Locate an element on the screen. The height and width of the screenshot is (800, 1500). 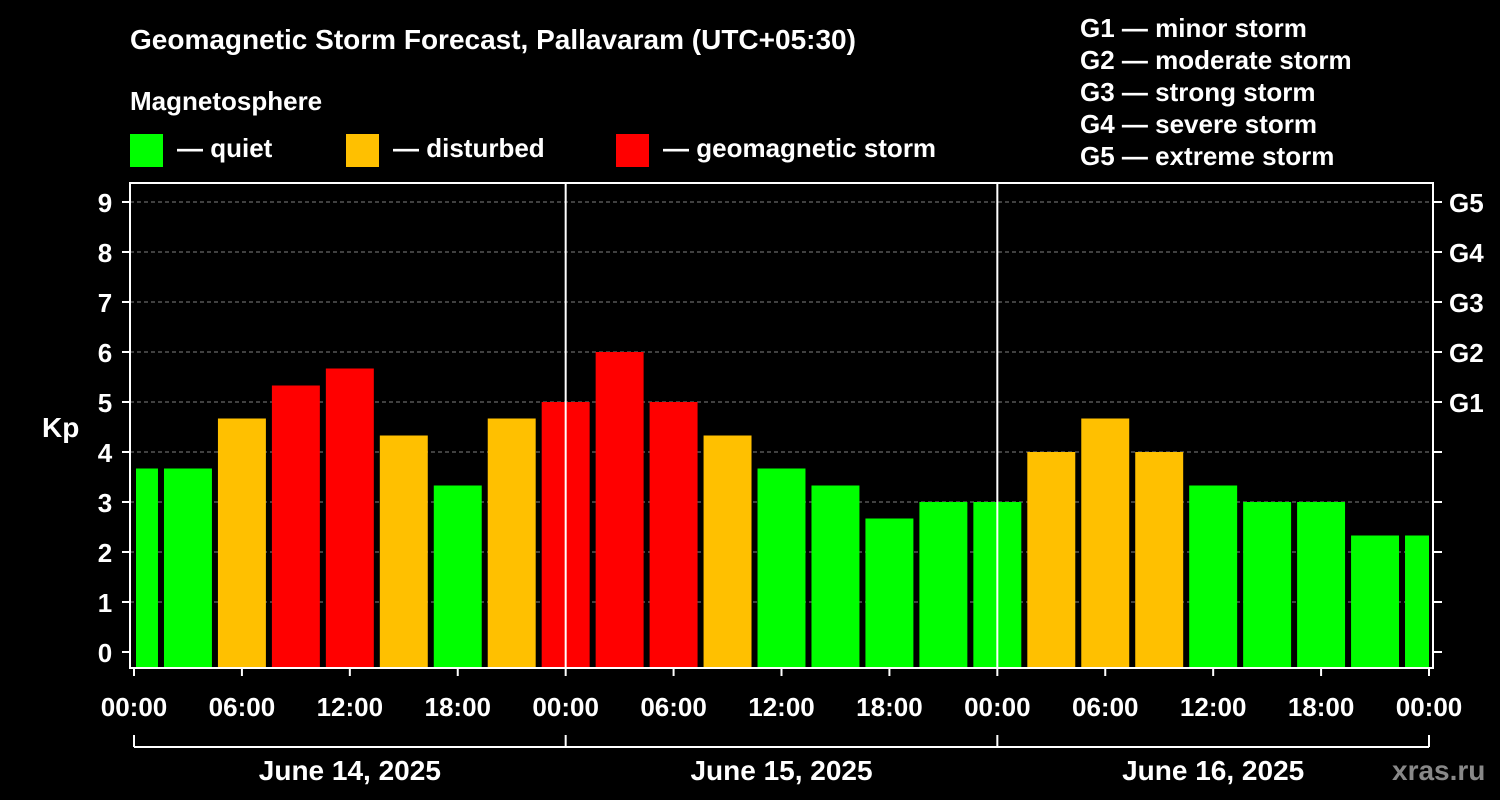
day-label: June 15, 2025 is located at coordinates (781, 770).